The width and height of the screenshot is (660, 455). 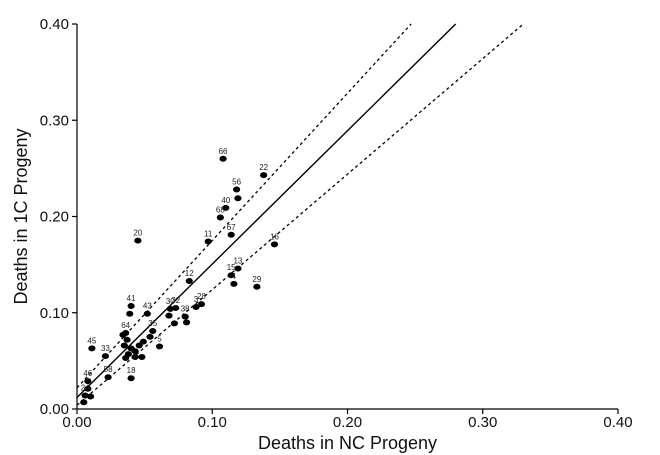 I want to click on data-point-label: 64, so click(x=125, y=325).